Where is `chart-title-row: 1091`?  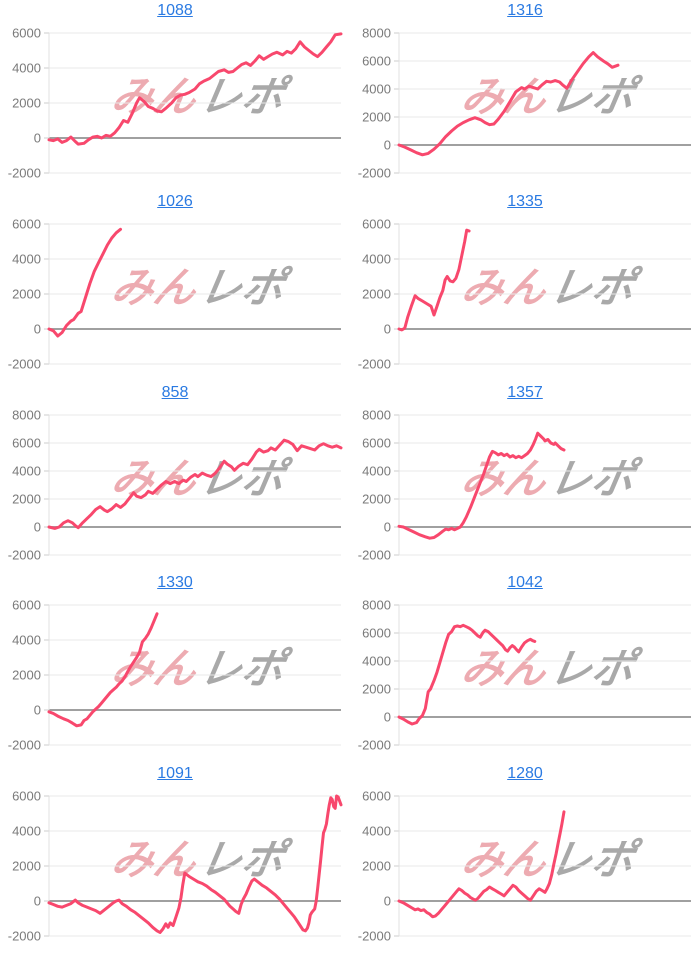 chart-title-row: 1091 is located at coordinates (175, 774).